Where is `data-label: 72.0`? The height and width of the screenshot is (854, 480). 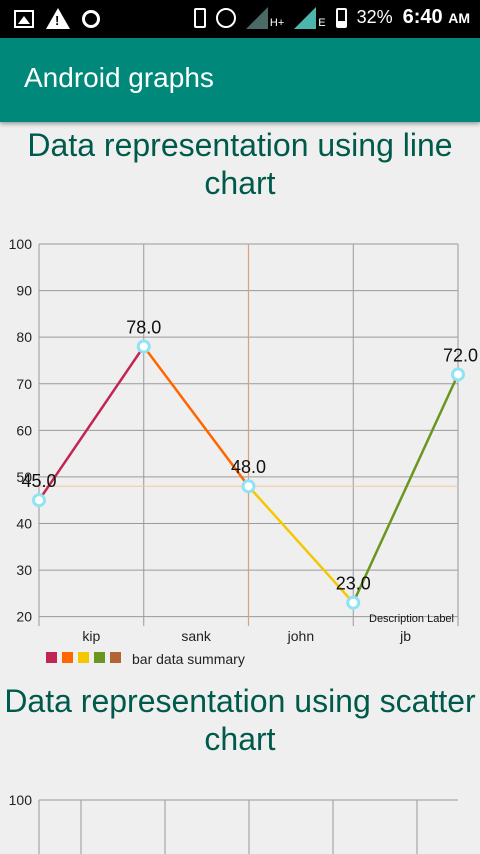 data-label: 72.0 is located at coordinates (460, 355).